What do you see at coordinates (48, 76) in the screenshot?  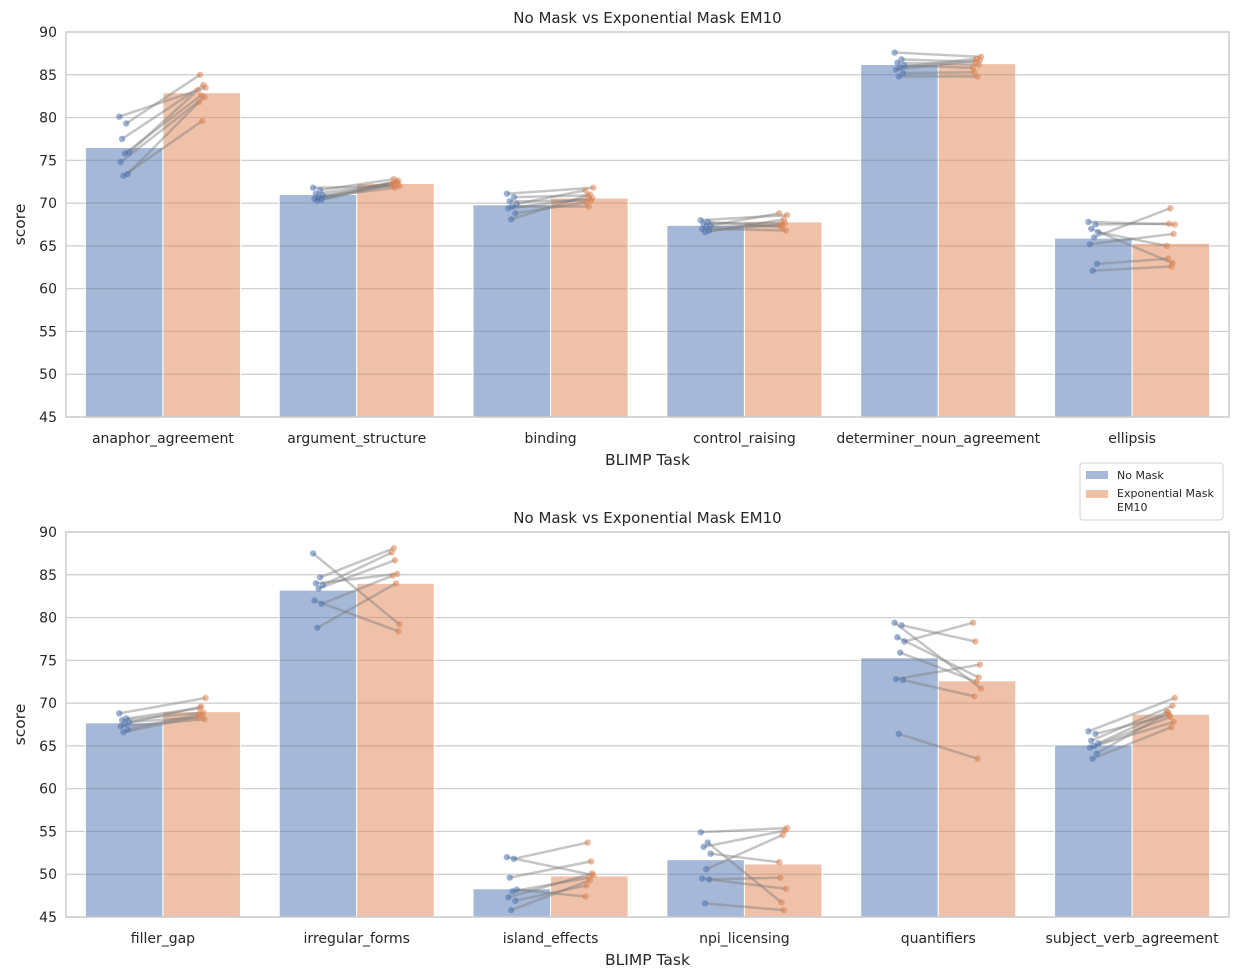 I see `y-tick-label: 85` at bounding box center [48, 76].